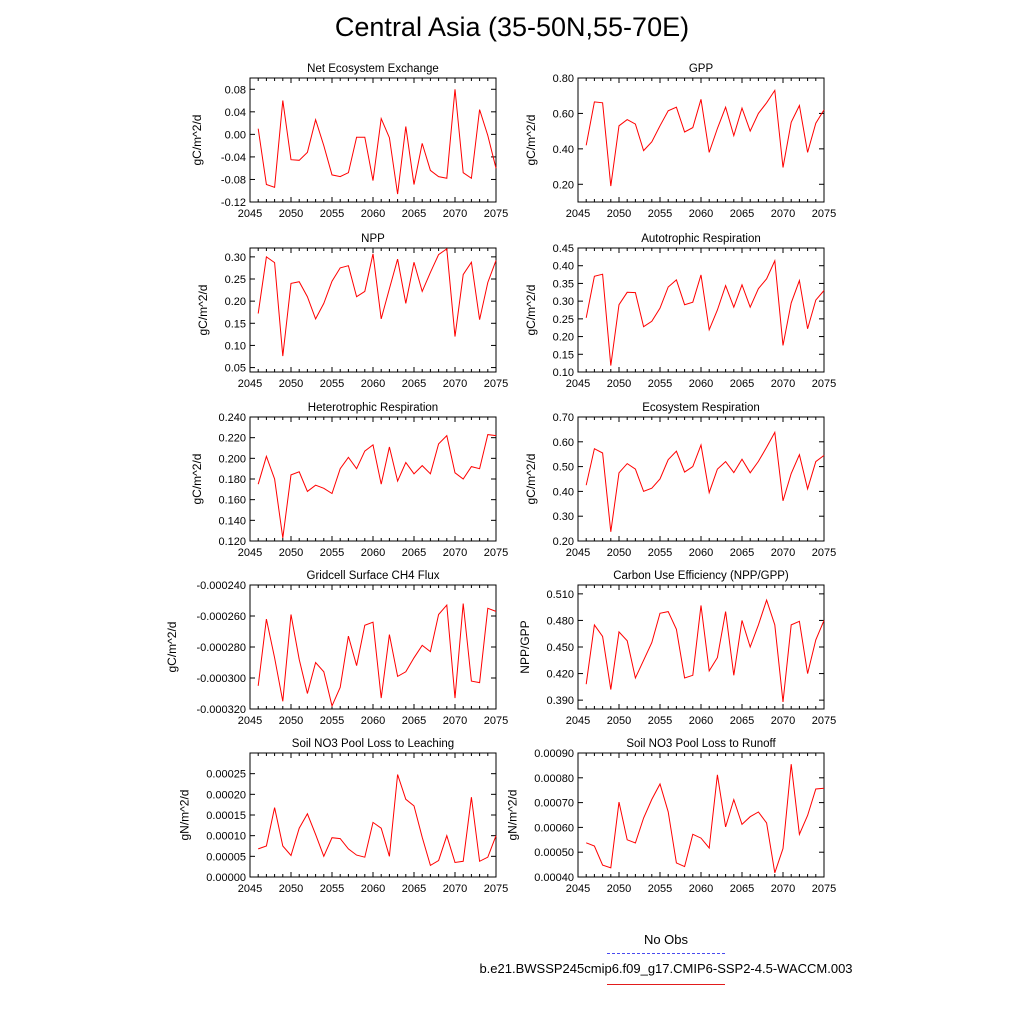 The width and height of the screenshot is (1024, 1024). What do you see at coordinates (373, 239) in the screenshot?
I see `panel-title: NPP` at bounding box center [373, 239].